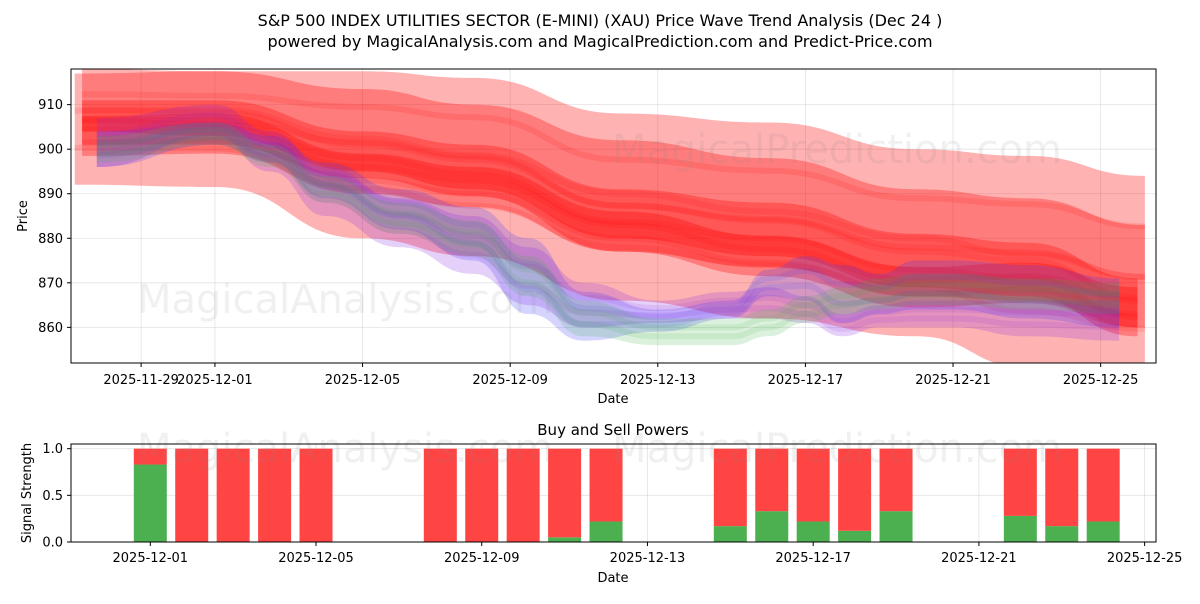 This screenshot has width=1200, height=604. I want to click on signal-x-tick-label: 2025-12-09, so click(482, 558).